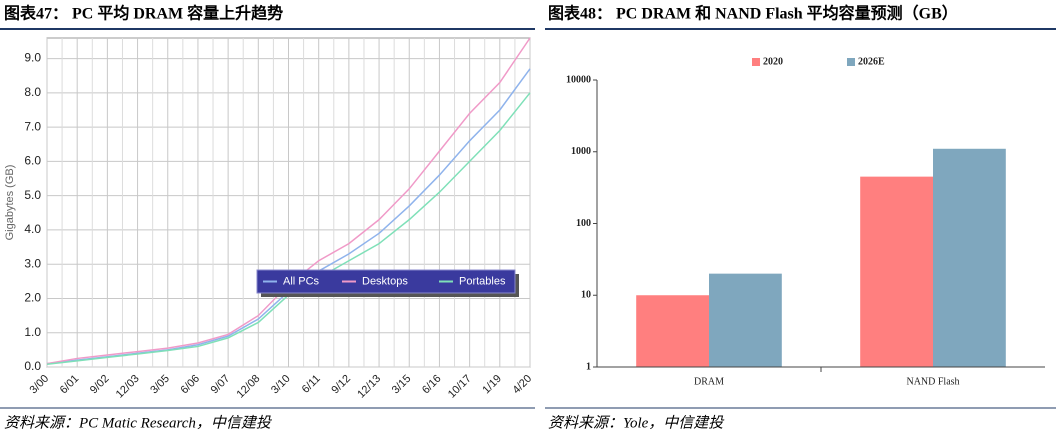 The image size is (1056, 438). I want to click on y-tick-label: 1, so click(588, 366).